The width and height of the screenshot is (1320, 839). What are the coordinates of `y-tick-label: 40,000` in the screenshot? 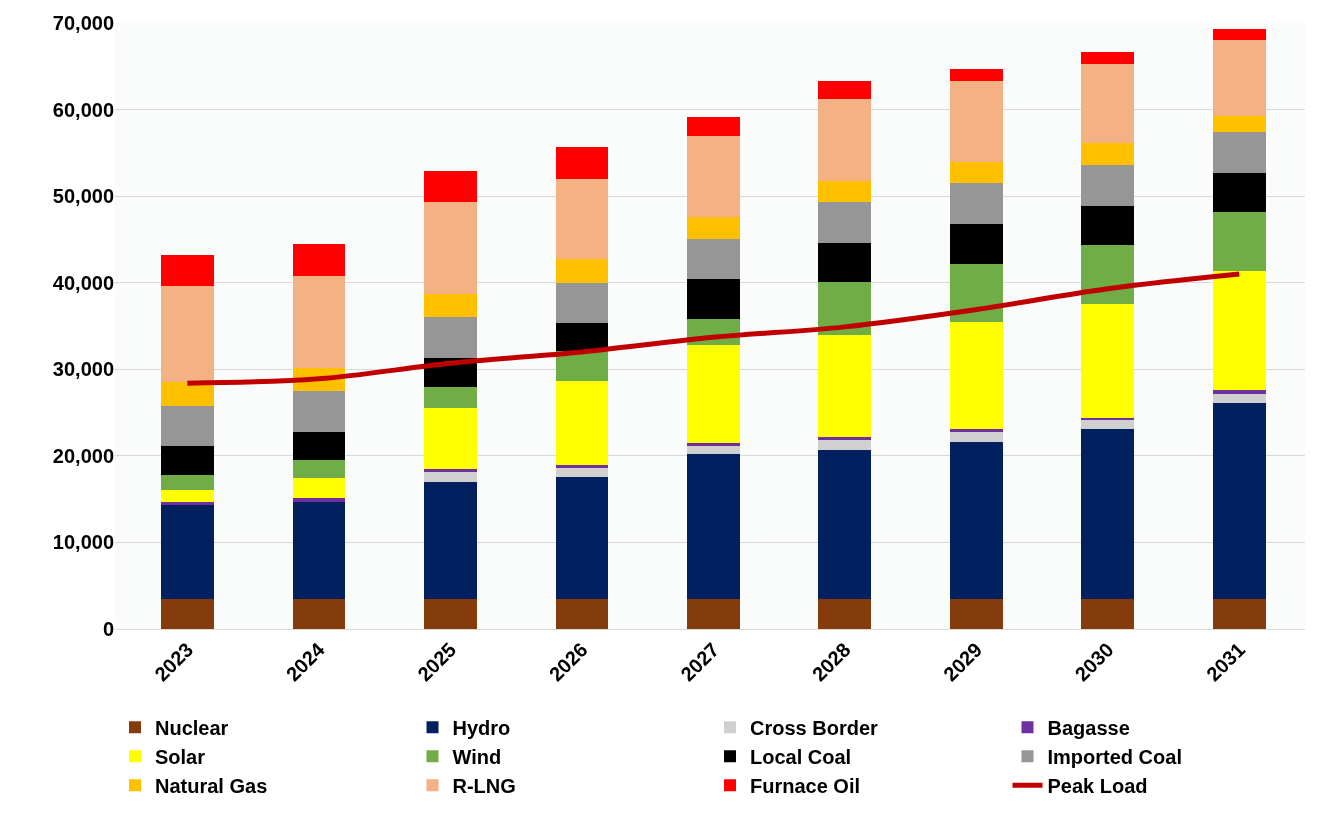 It's located at (83, 282).